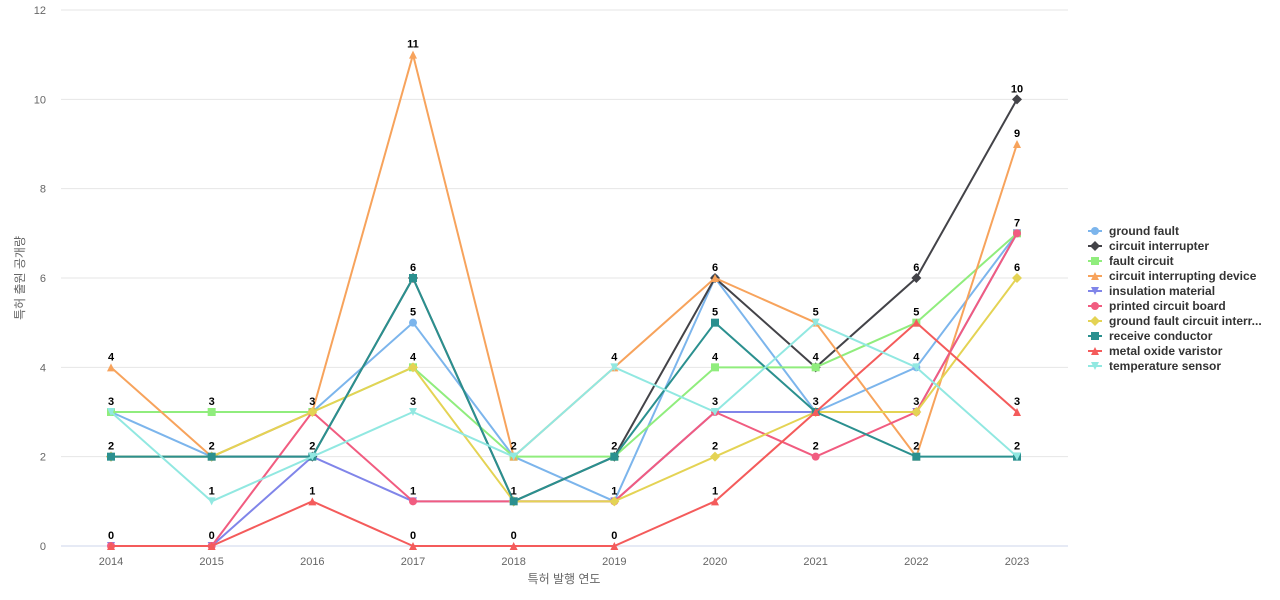 The height and width of the screenshot is (600, 1280). What do you see at coordinates (1150, 336) in the screenshot?
I see `legend-item: receive conductor` at bounding box center [1150, 336].